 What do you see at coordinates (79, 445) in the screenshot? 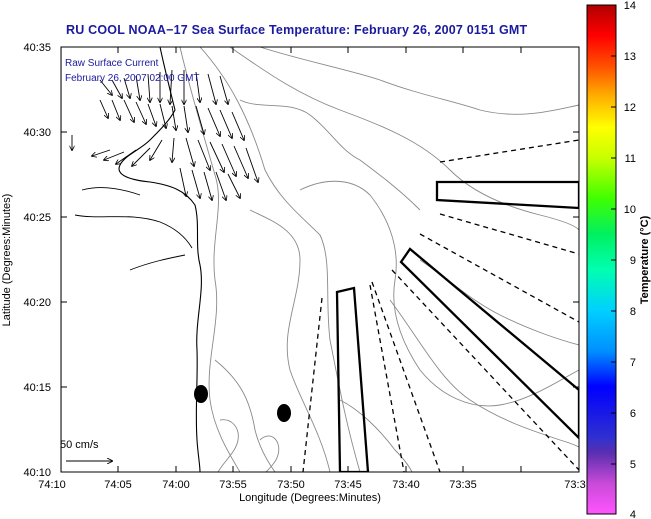
I see `scale-label: 50 cm/s` at bounding box center [79, 445].